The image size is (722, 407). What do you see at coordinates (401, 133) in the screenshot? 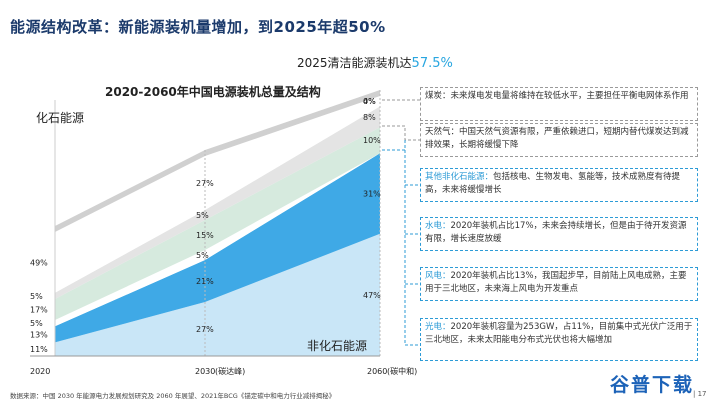
I see `connector-gas` at bounding box center [401, 133].